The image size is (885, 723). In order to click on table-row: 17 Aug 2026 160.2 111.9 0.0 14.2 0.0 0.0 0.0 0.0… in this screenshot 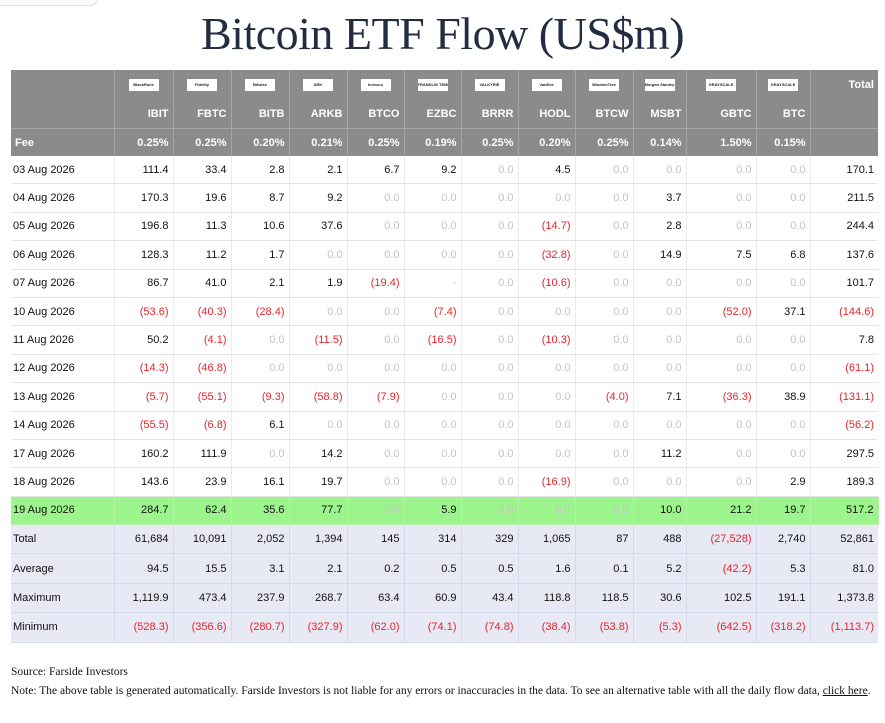, I will do `click(444, 454)`.